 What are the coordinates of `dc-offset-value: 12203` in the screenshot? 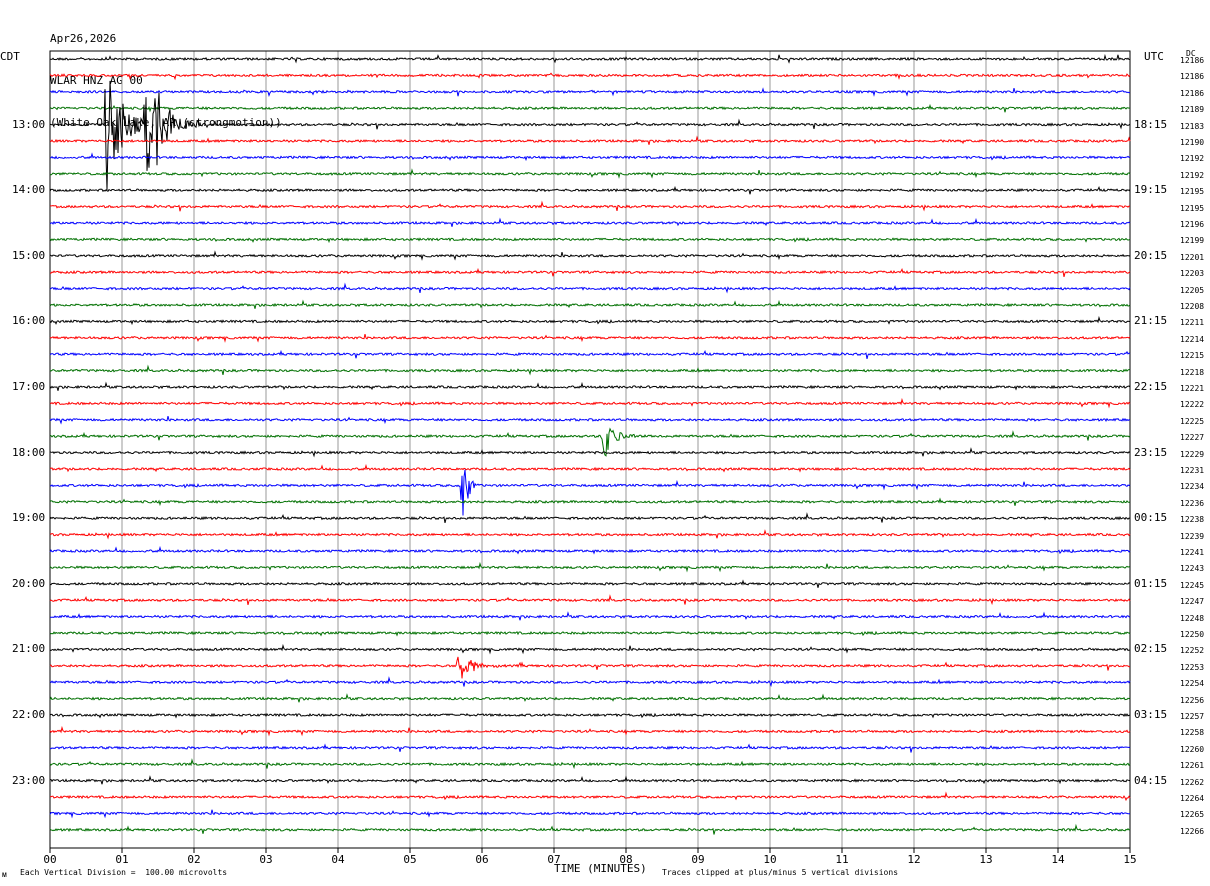 It's located at (1192, 274).